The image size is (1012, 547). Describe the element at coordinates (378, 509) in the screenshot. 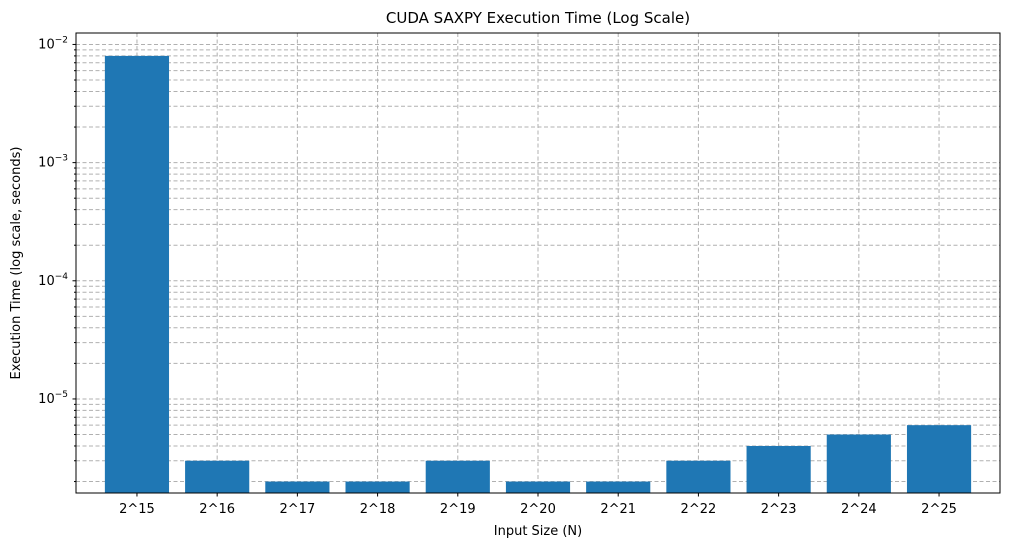

I see `x-tick-label: 2^18` at that location.